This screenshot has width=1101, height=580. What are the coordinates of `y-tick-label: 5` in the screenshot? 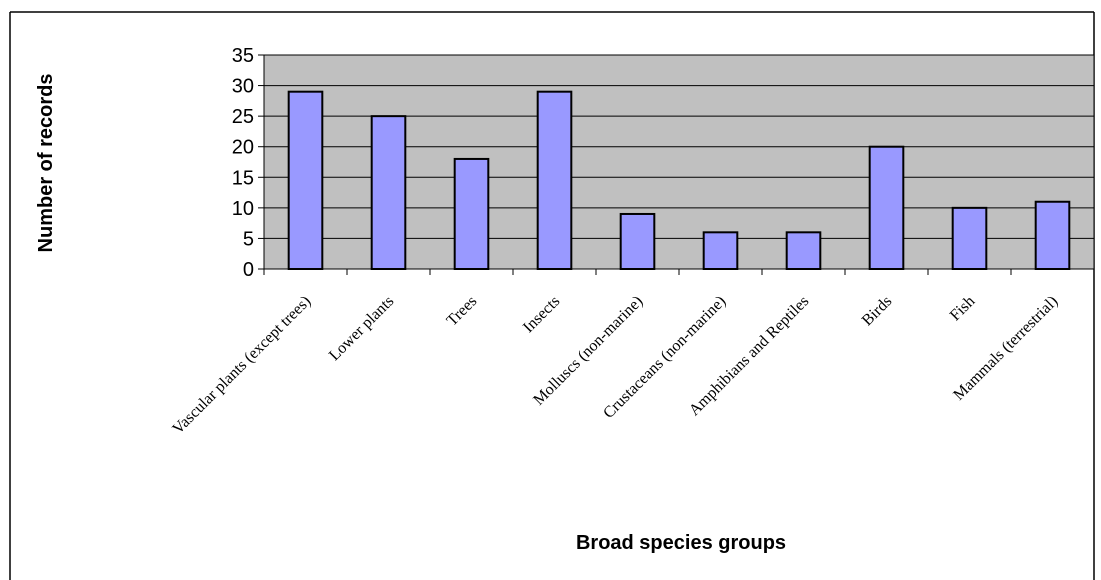 It's located at (248, 239).